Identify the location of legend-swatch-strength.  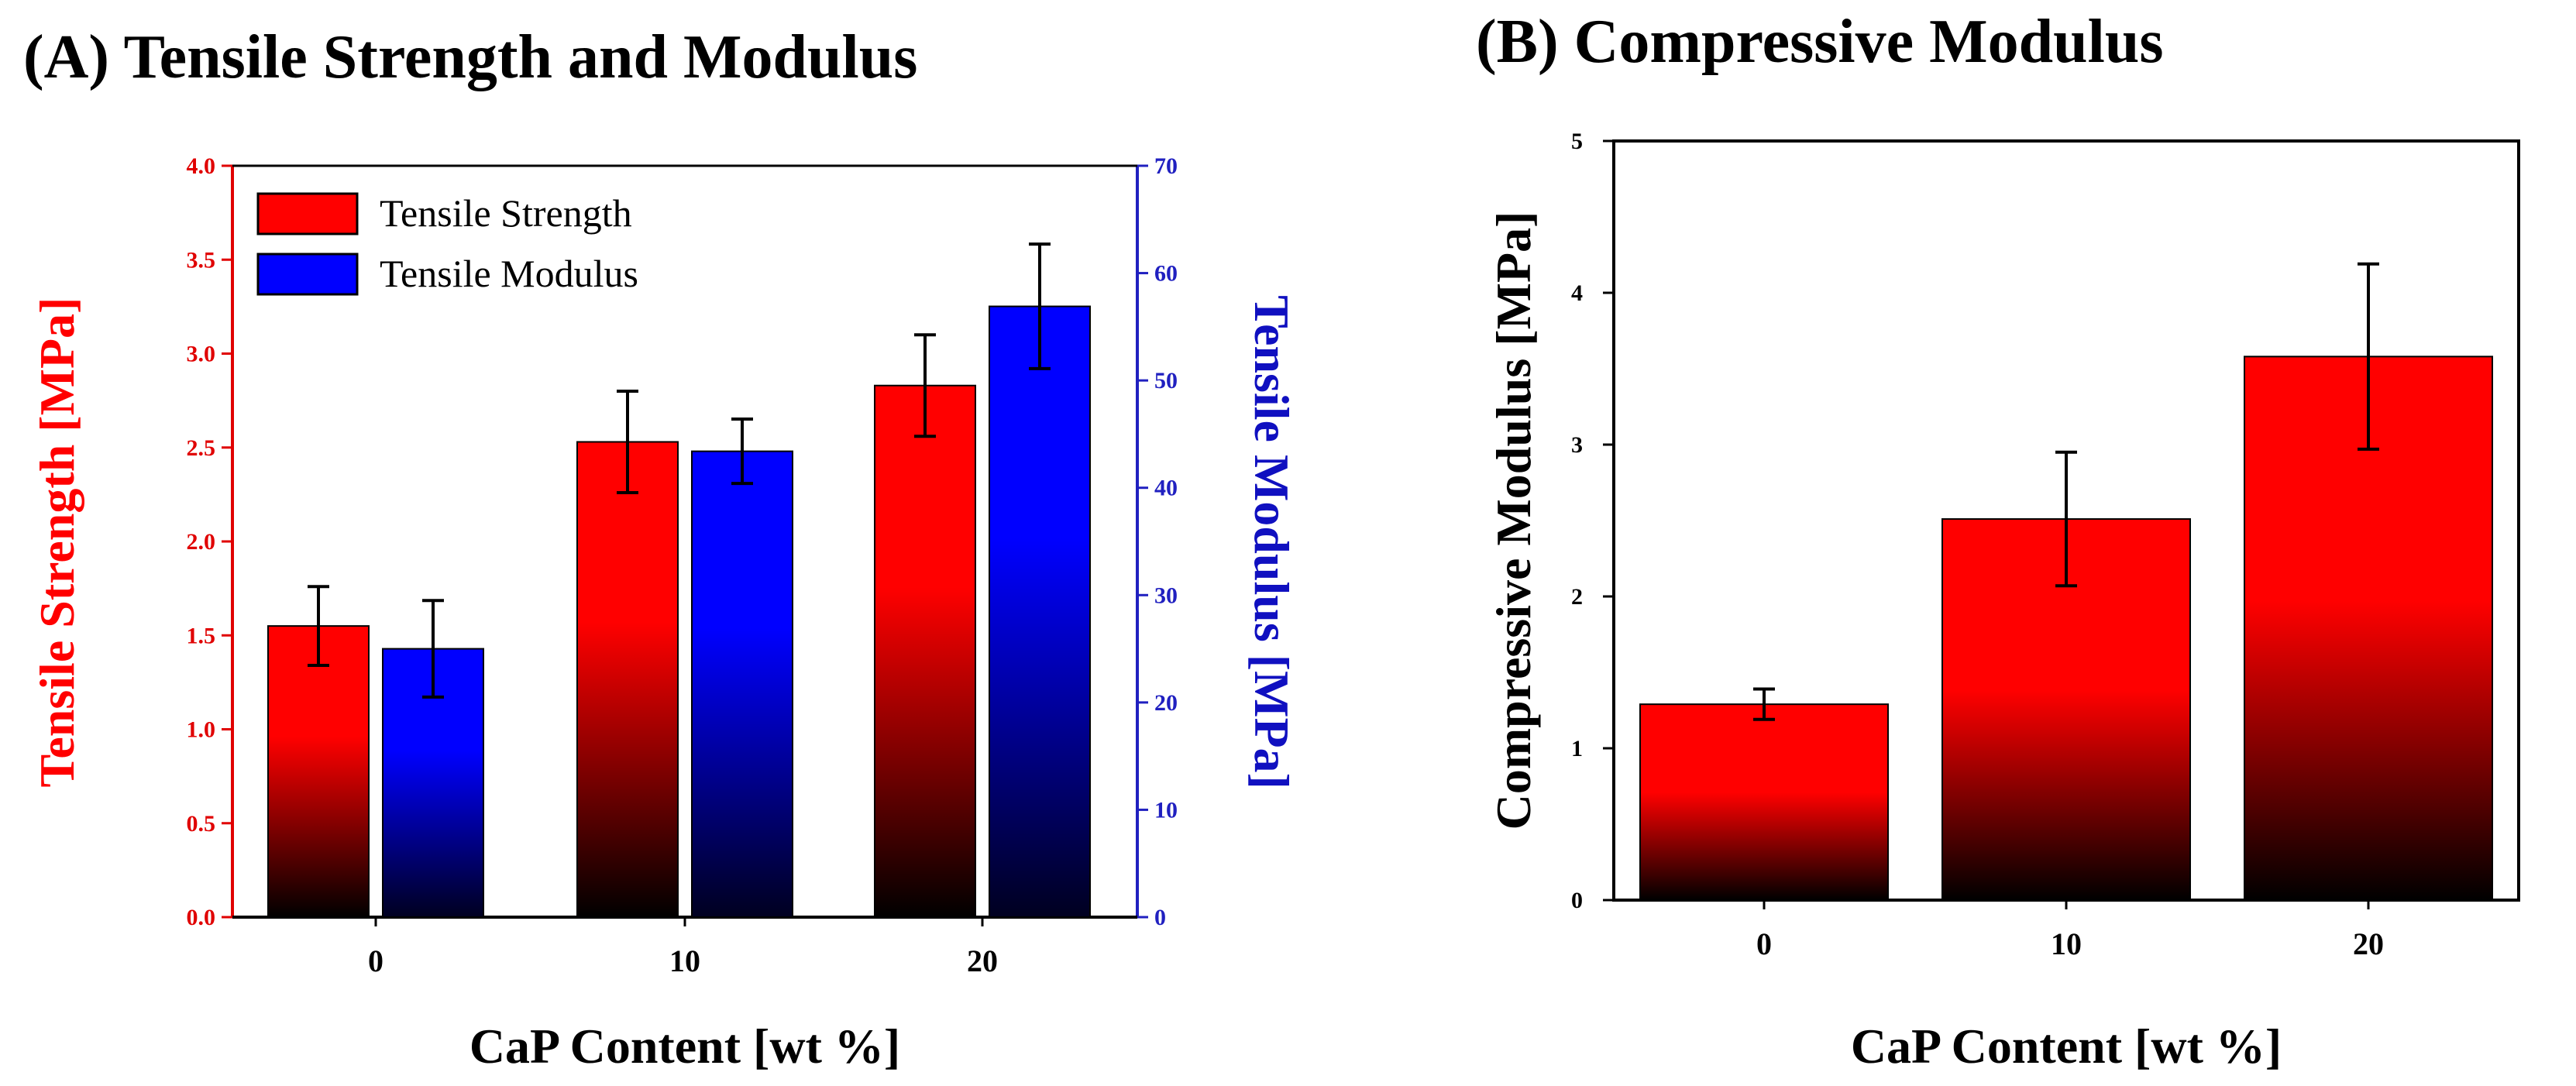
(307, 213).